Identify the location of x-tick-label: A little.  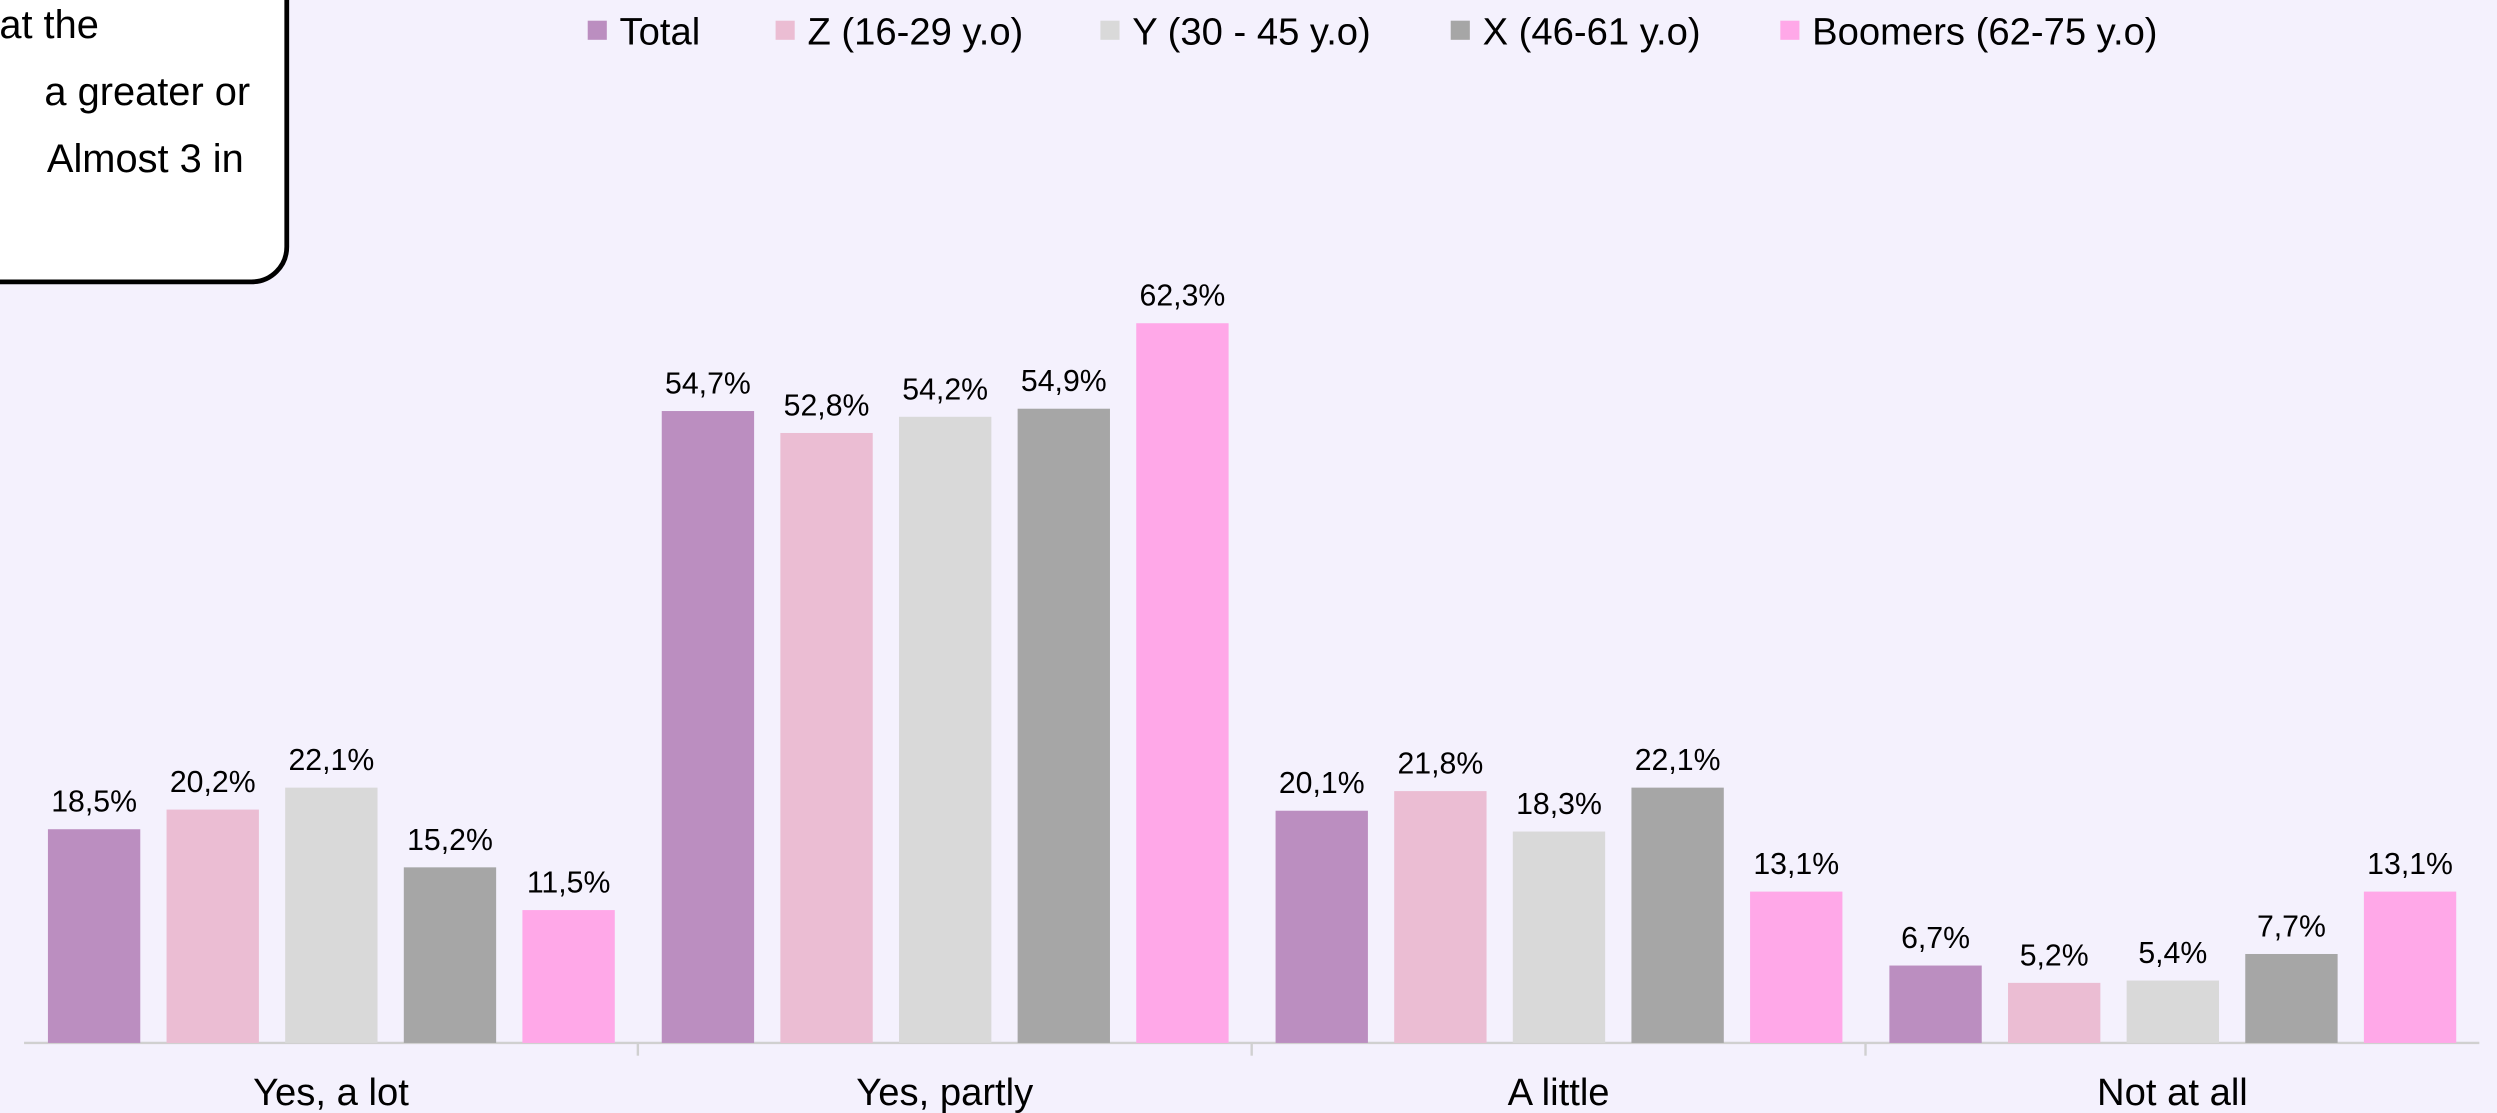
(1559, 1092).